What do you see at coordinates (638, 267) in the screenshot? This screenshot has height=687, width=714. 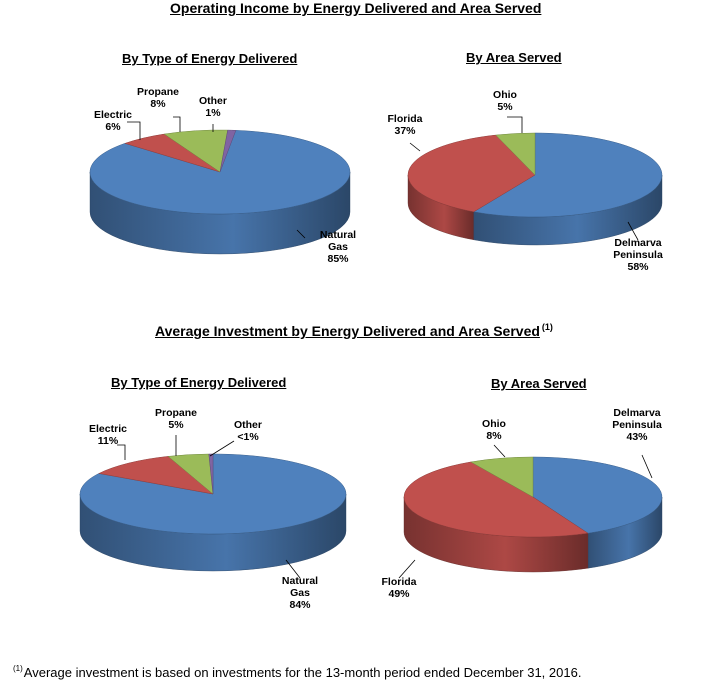 I see `slice-percent-label: 58%` at bounding box center [638, 267].